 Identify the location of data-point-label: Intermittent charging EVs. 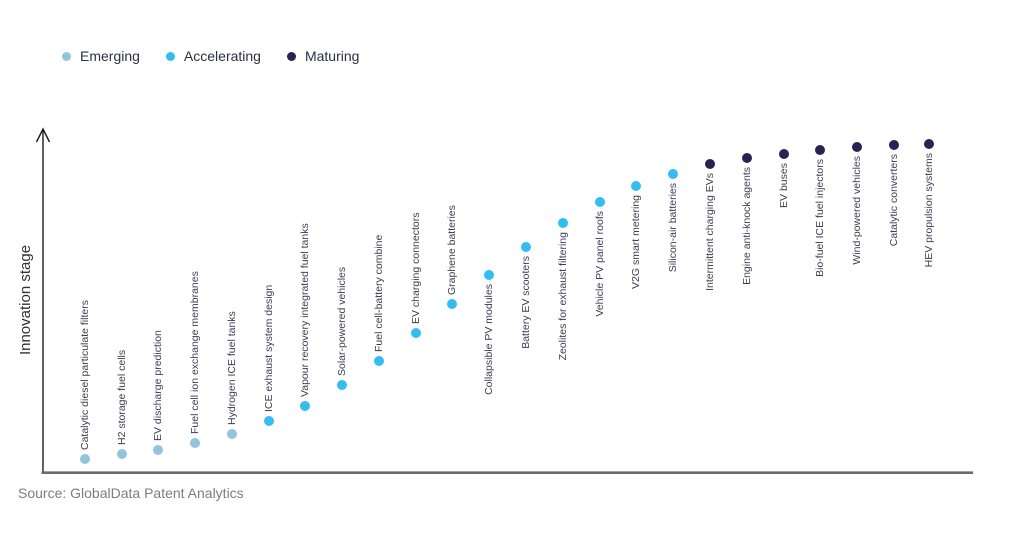
(710, 232).